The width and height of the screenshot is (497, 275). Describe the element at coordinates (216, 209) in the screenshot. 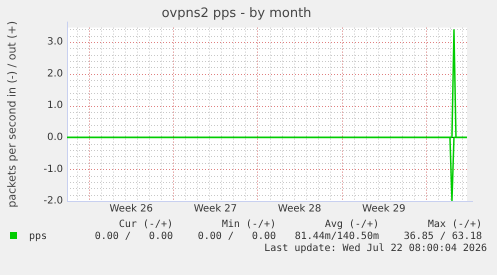

I see `x-tick-label: Week 27` at that location.